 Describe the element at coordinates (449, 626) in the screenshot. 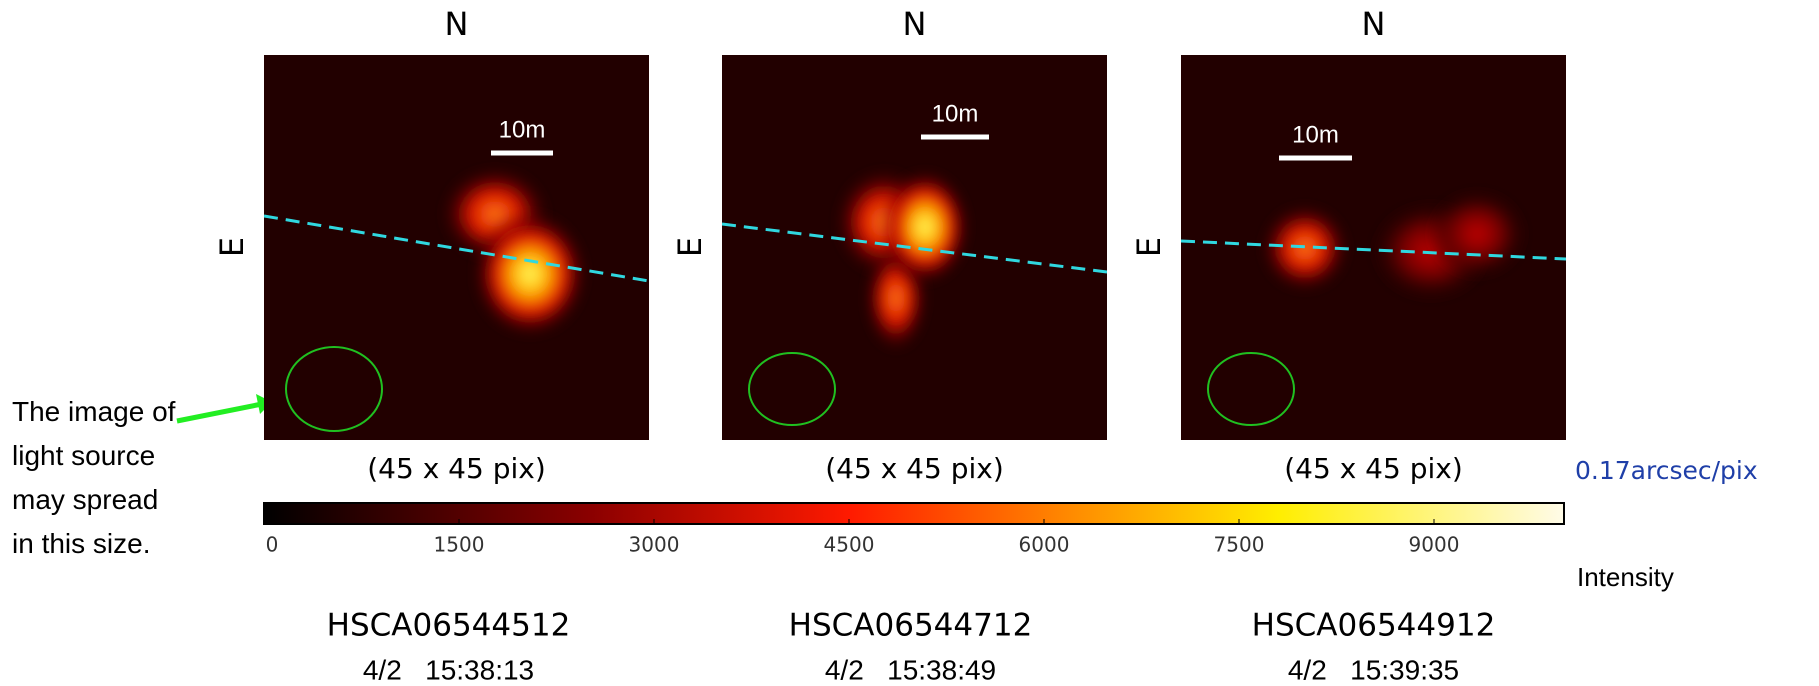

I see `frame-id: HSCA06544512` at that location.